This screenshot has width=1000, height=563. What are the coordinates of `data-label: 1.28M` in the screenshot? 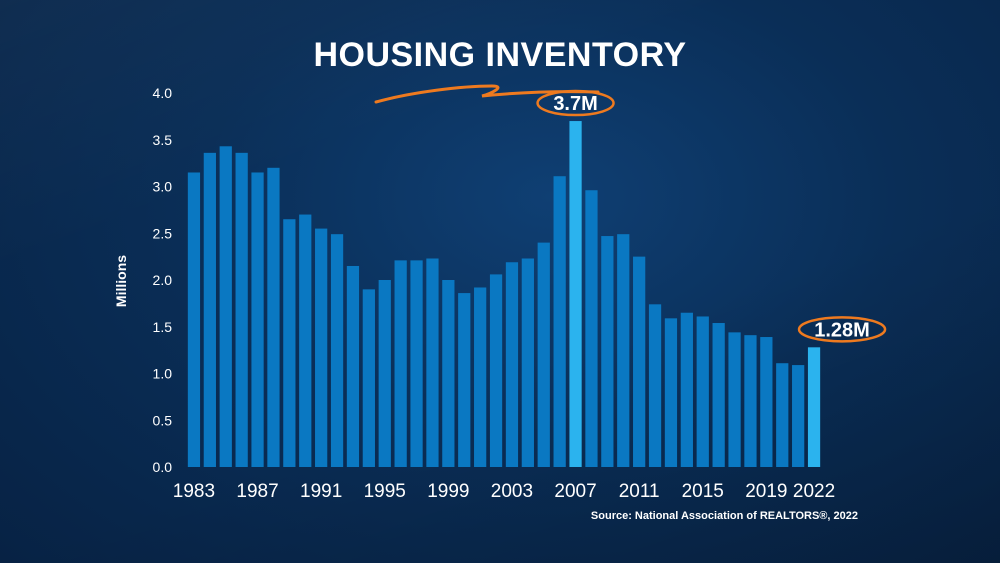 It's located at (842, 330).